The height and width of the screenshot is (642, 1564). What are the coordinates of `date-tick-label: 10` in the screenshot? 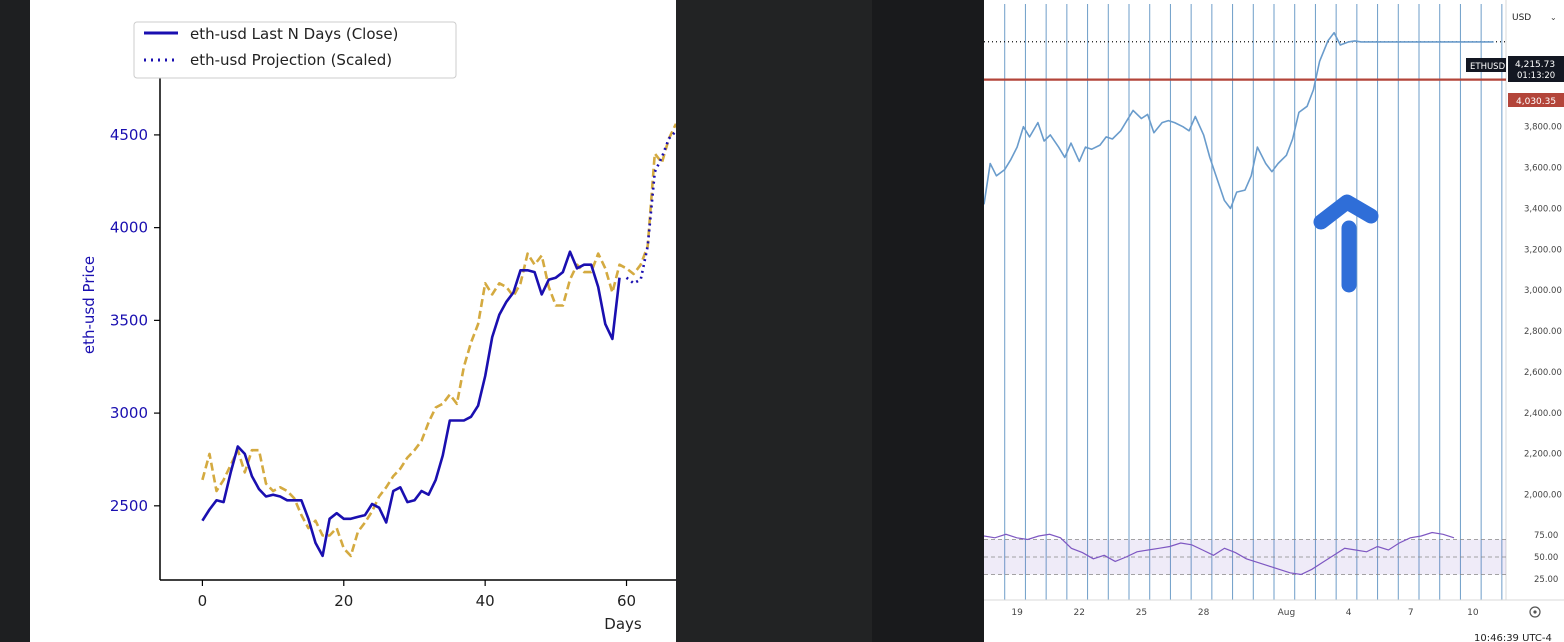 It's located at (1473, 613).